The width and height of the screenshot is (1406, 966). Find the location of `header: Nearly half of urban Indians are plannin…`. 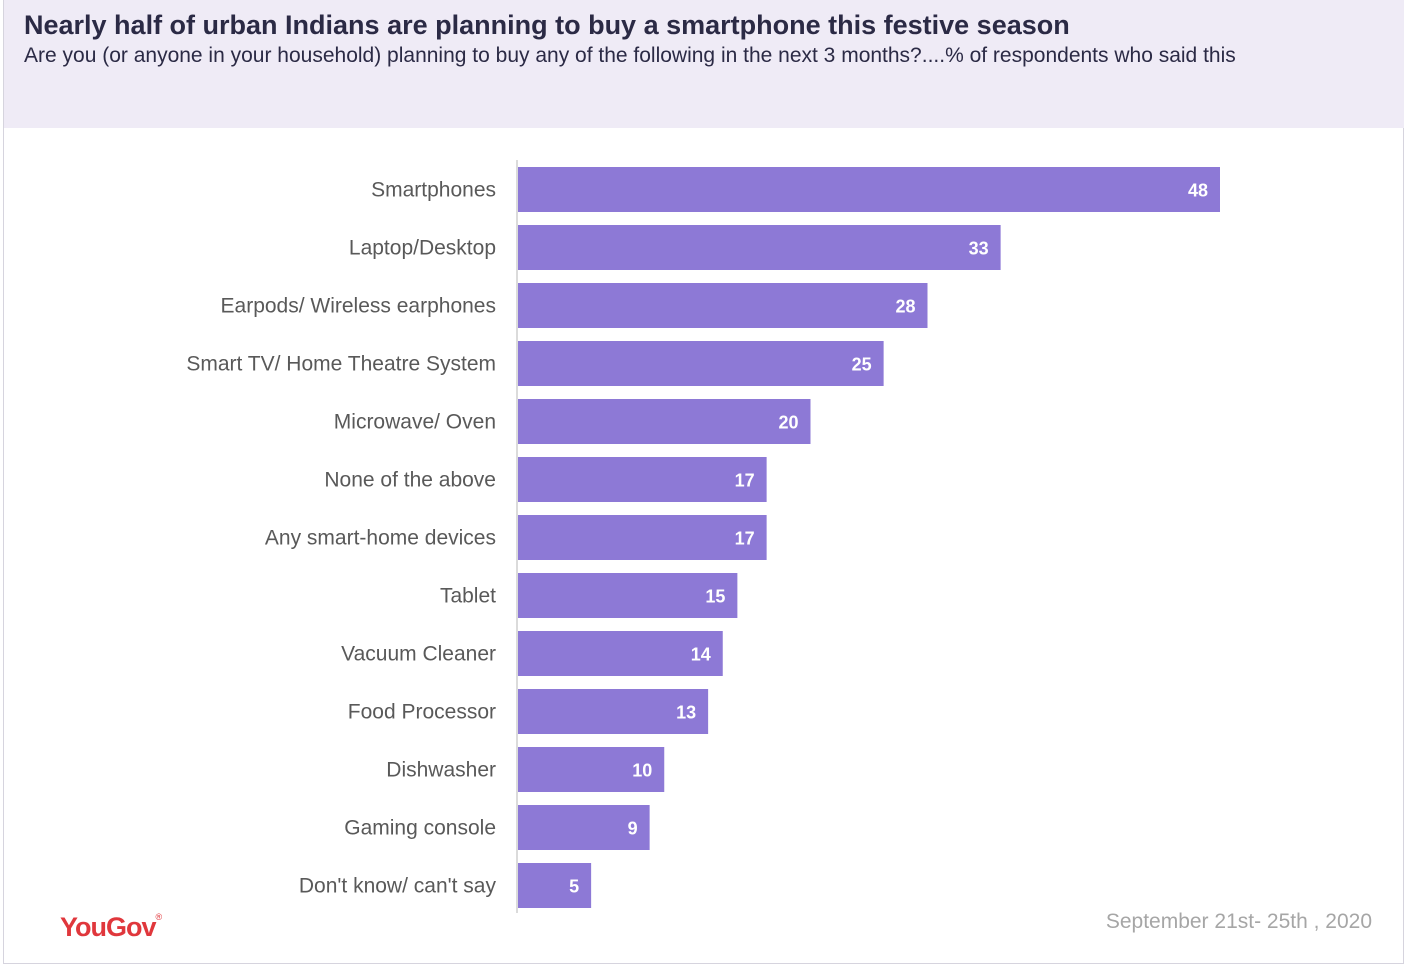

header: Nearly half of urban Indians are plannin… is located at coordinates (704, 64).